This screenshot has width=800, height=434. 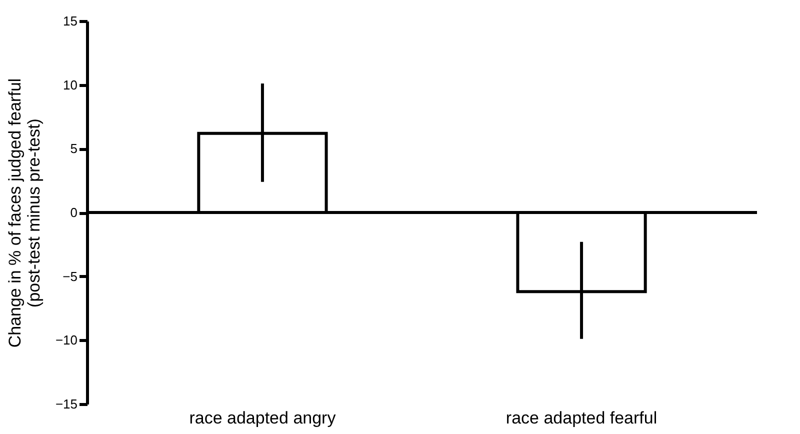 What do you see at coordinates (262, 418) in the screenshot?
I see `x-tick-label: race adapted angry` at bounding box center [262, 418].